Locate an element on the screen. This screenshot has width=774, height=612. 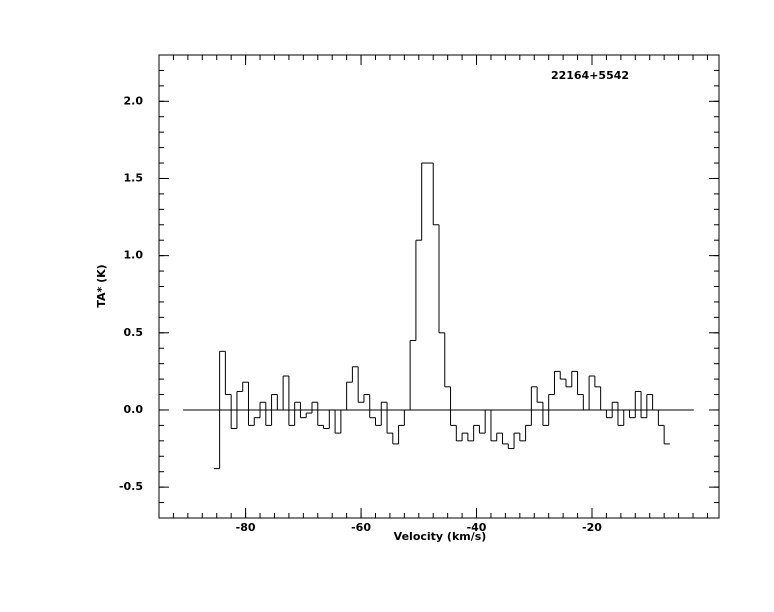
x-tick-label: -60 is located at coordinates (361, 527).